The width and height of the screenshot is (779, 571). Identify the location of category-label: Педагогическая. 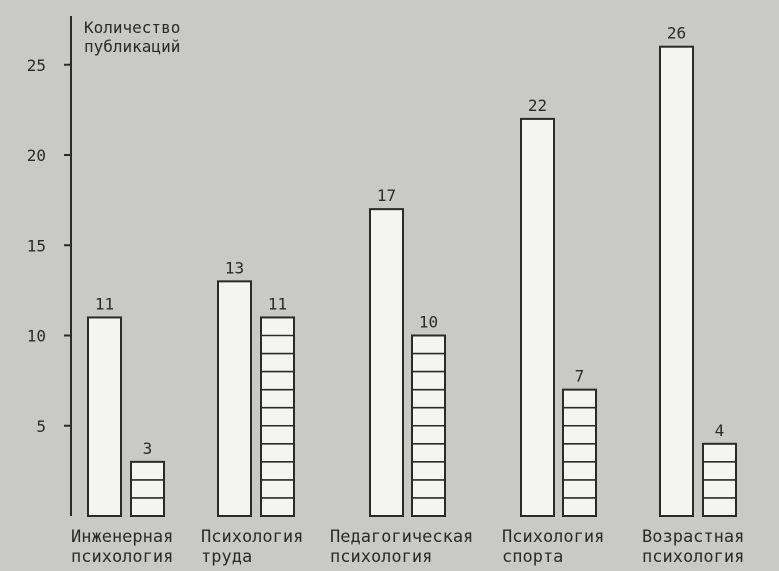
(401, 537).